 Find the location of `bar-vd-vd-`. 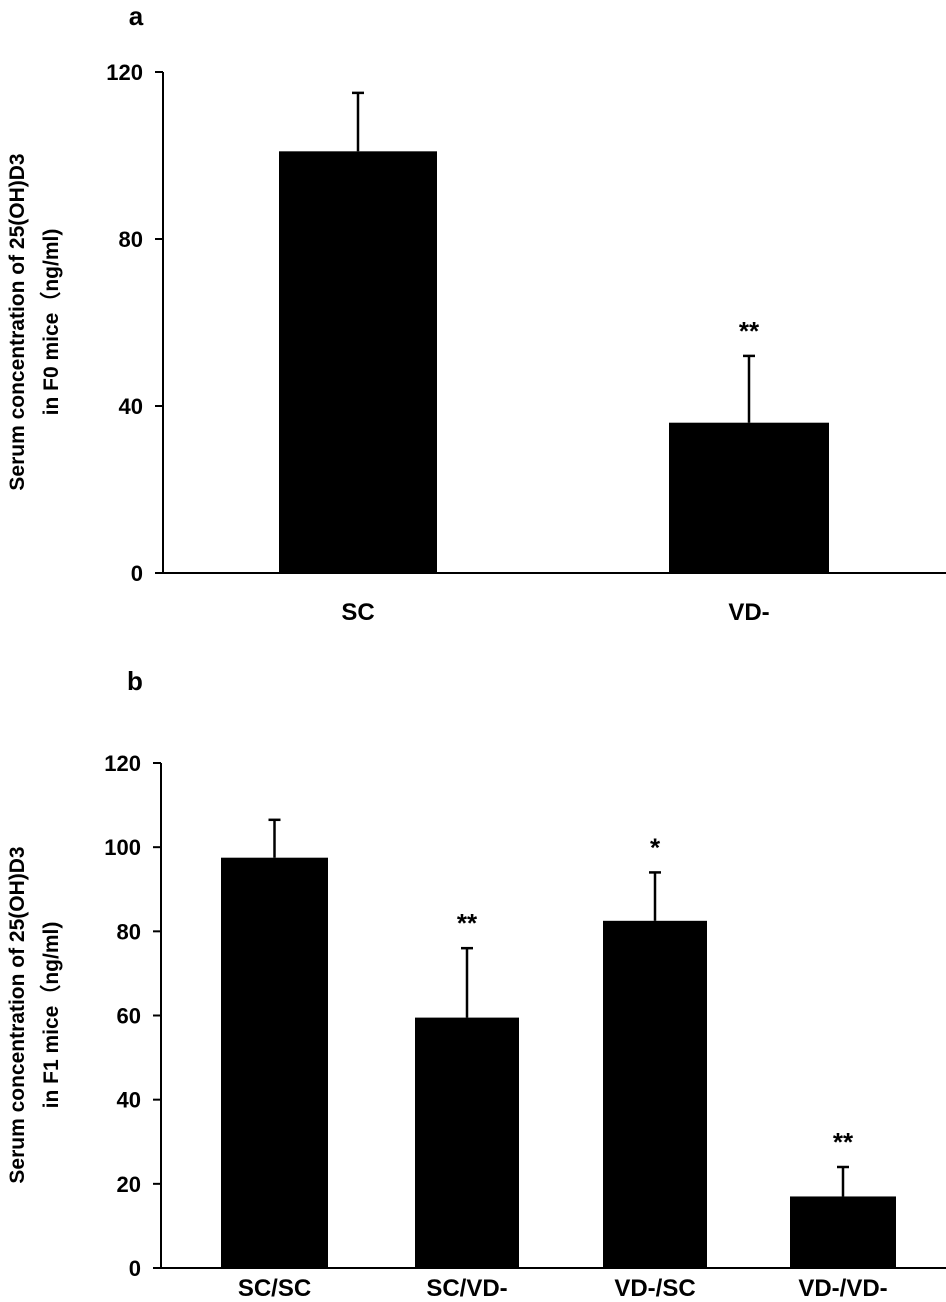

bar-vd-vd- is located at coordinates (843, 1232).